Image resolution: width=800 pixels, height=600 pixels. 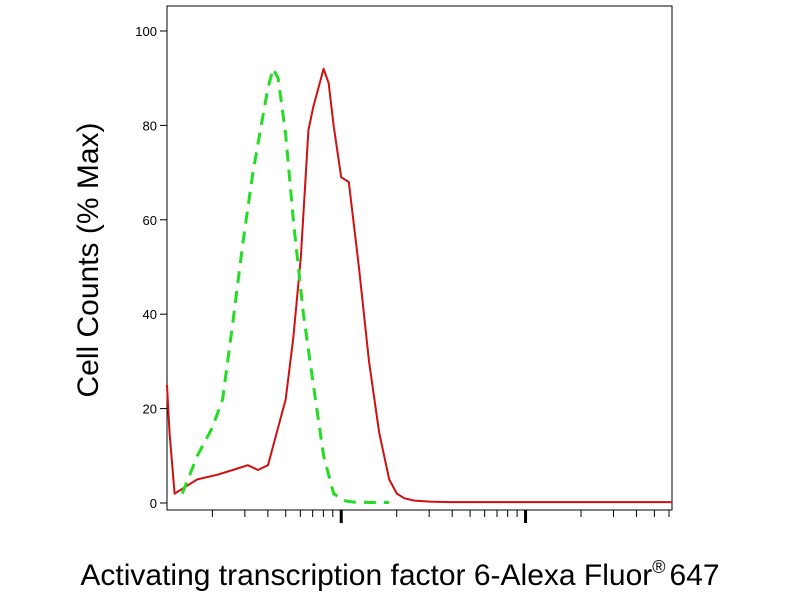 I want to click on y-tick-label: 20, so click(x=150, y=409).